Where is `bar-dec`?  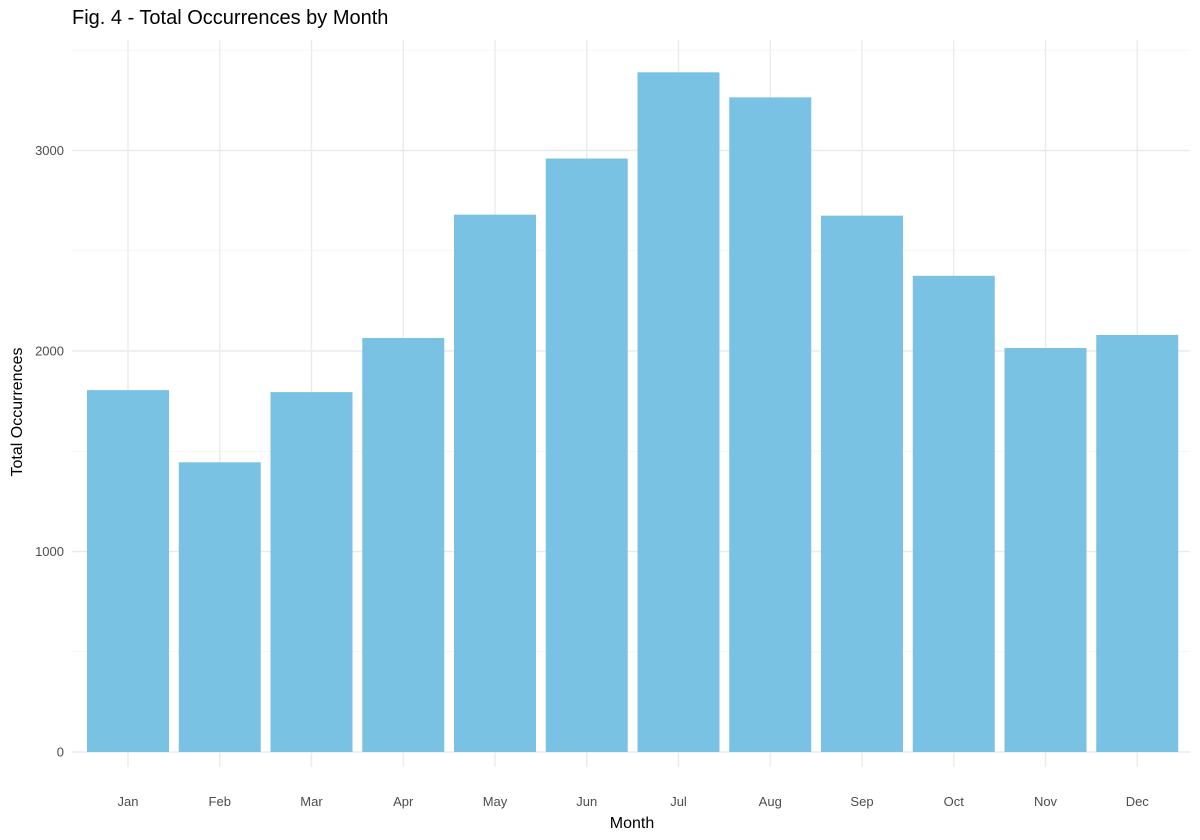 bar-dec is located at coordinates (1137, 543).